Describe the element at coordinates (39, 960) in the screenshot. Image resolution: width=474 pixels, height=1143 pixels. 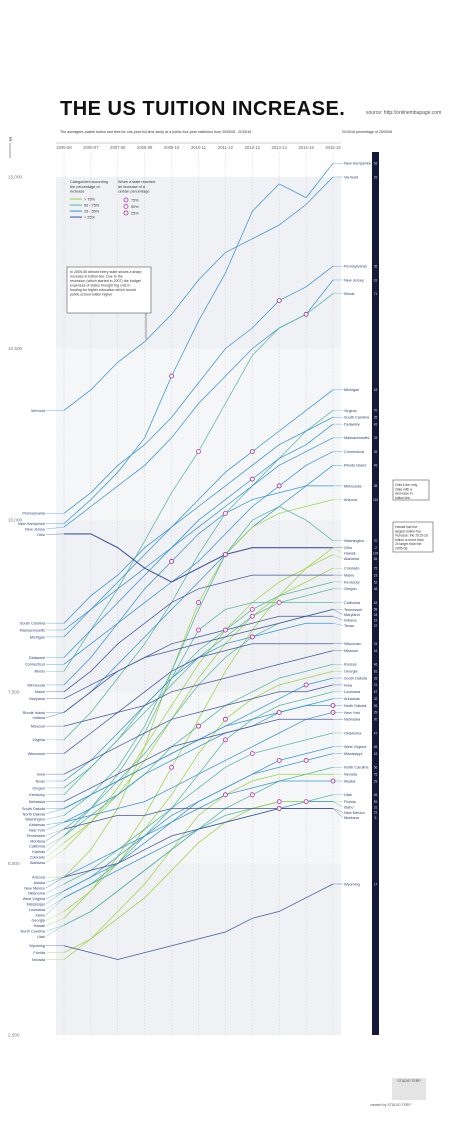
I see `start-label: Nevada` at that location.